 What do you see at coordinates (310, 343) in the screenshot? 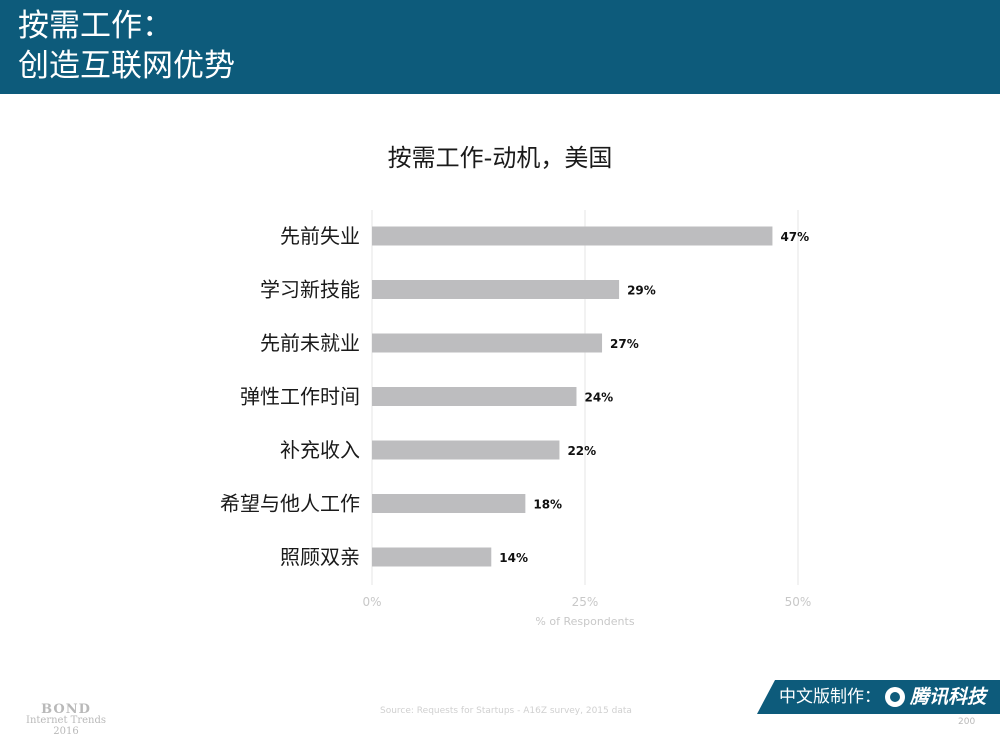
I see `category-label: 先前未就业` at bounding box center [310, 343].